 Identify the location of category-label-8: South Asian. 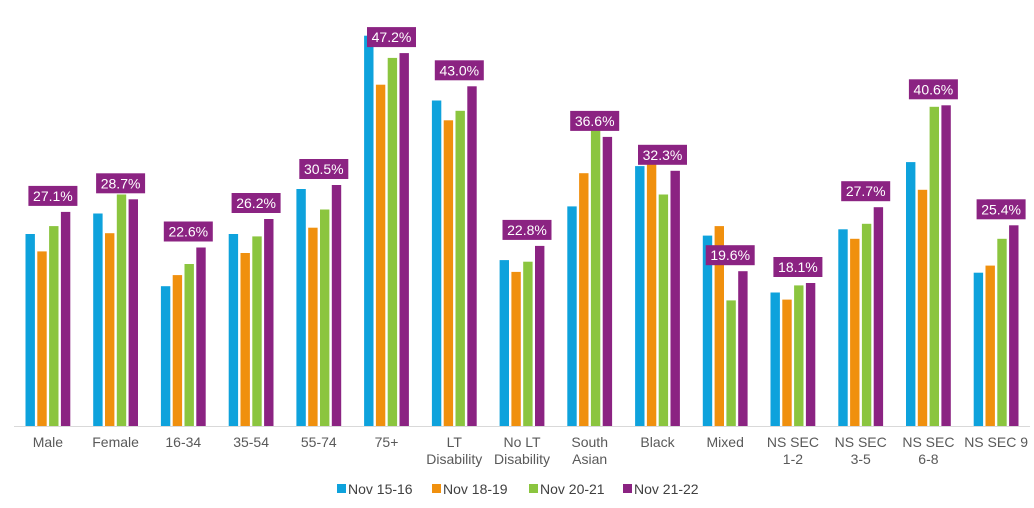
(589, 450).